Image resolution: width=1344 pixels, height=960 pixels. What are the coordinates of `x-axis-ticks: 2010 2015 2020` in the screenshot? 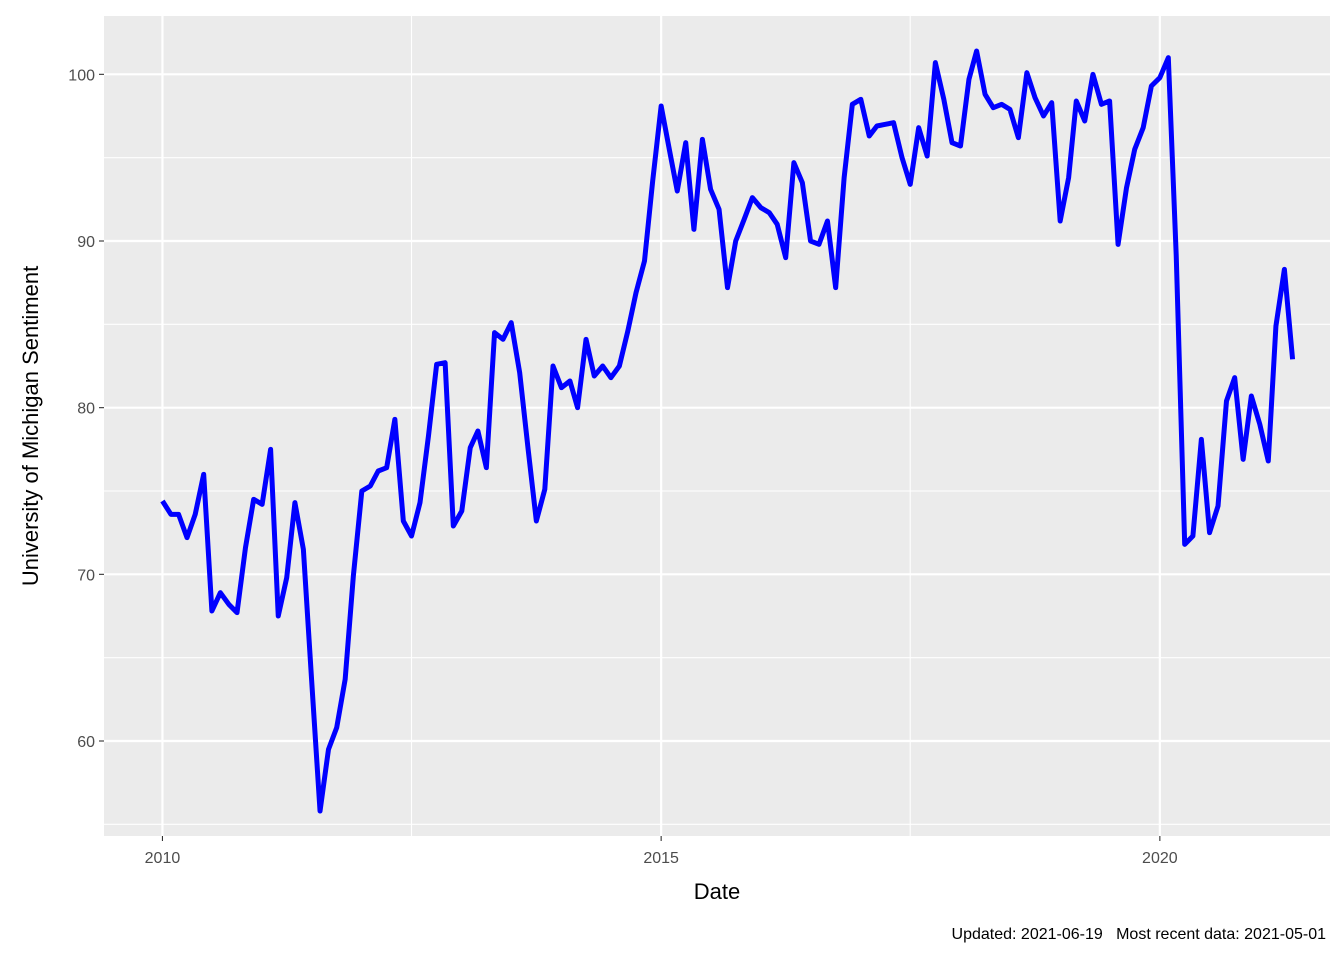 It's located at (661, 851).